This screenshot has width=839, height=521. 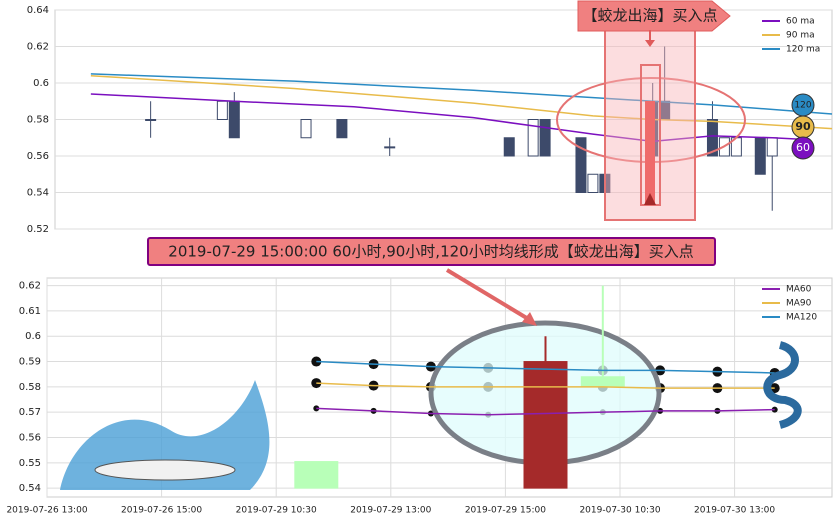 I want to click on y-tick-label: 0.64, so click(x=38, y=10).